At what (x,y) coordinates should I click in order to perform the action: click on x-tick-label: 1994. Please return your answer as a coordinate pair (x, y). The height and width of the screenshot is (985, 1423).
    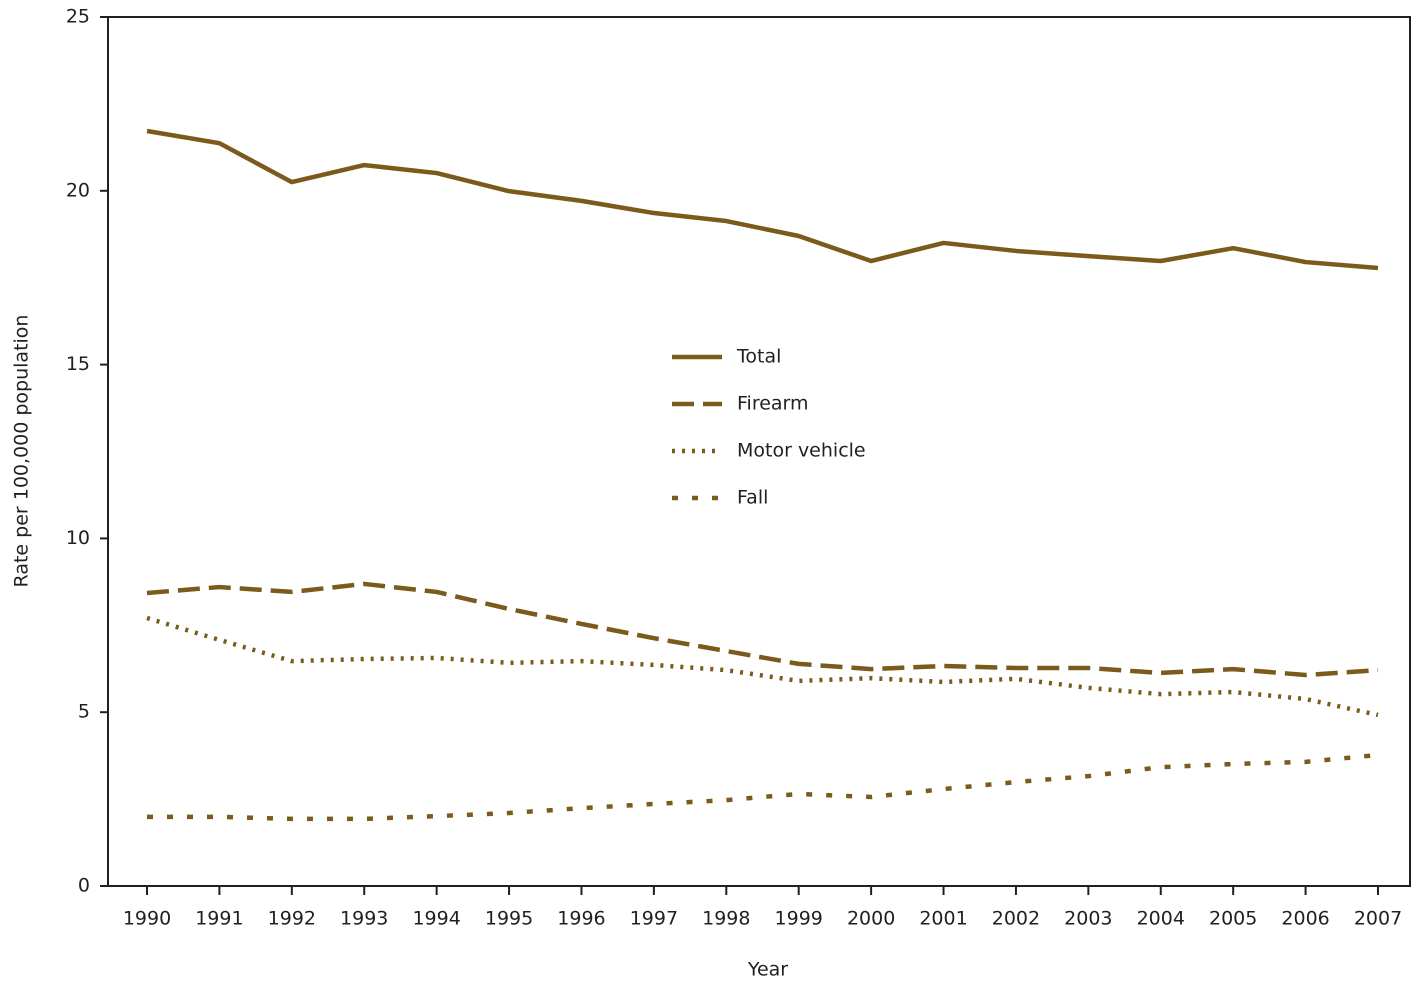
    Looking at the image, I should click on (436, 919).